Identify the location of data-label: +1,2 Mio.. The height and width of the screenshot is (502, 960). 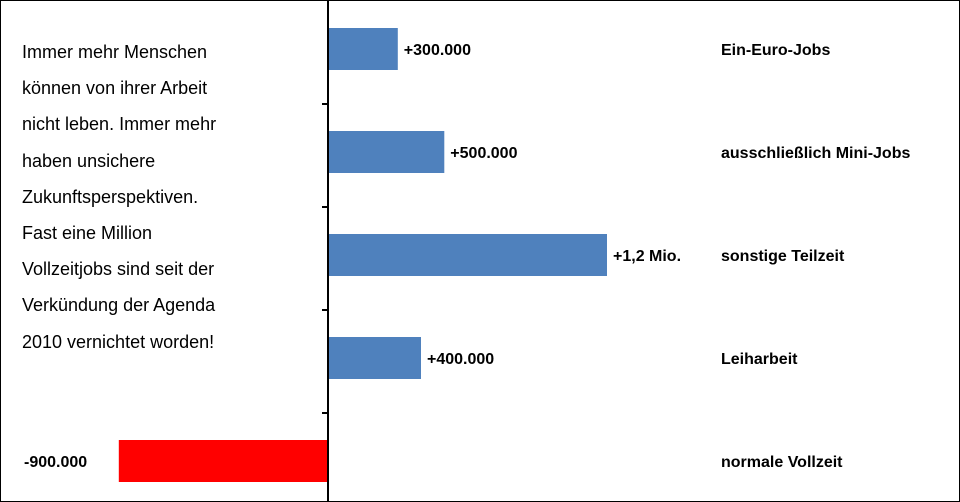
(647, 256).